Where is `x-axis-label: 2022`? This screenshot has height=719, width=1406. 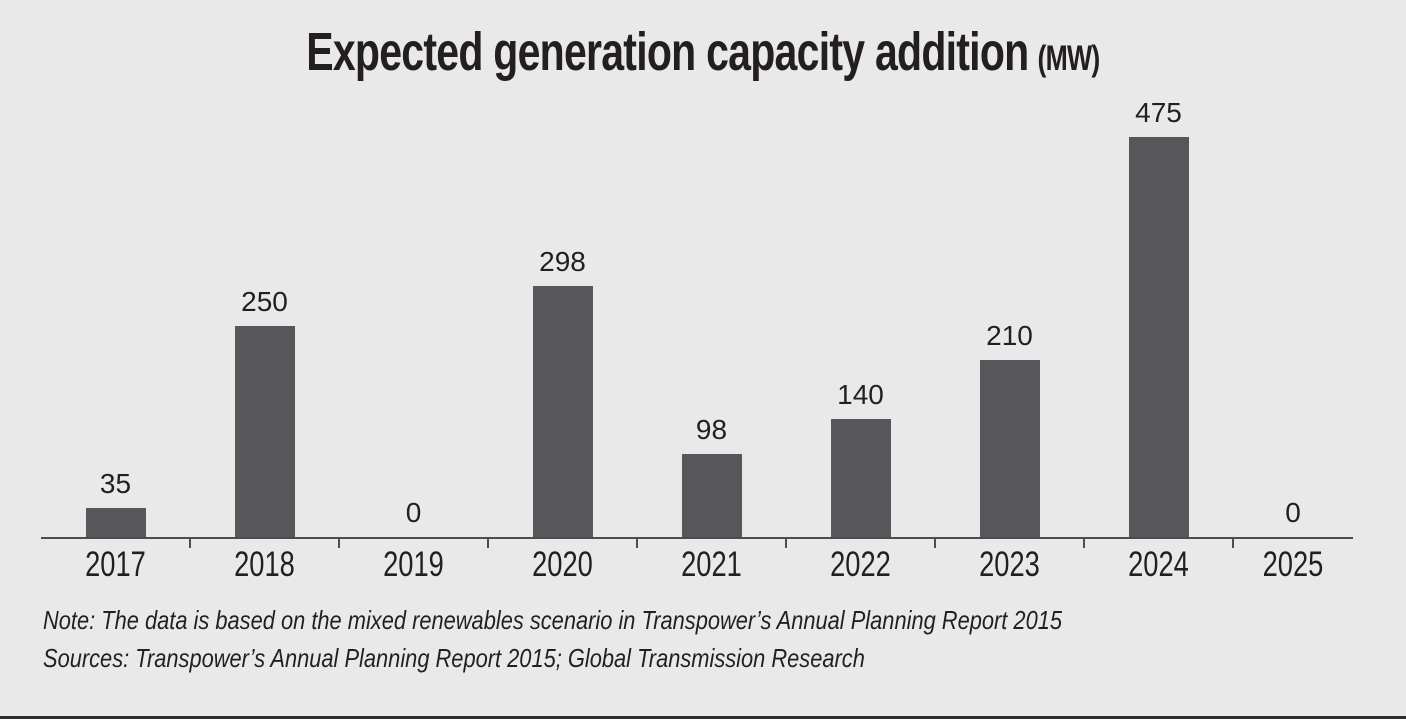
x-axis-label: 2022 is located at coordinates (860, 564).